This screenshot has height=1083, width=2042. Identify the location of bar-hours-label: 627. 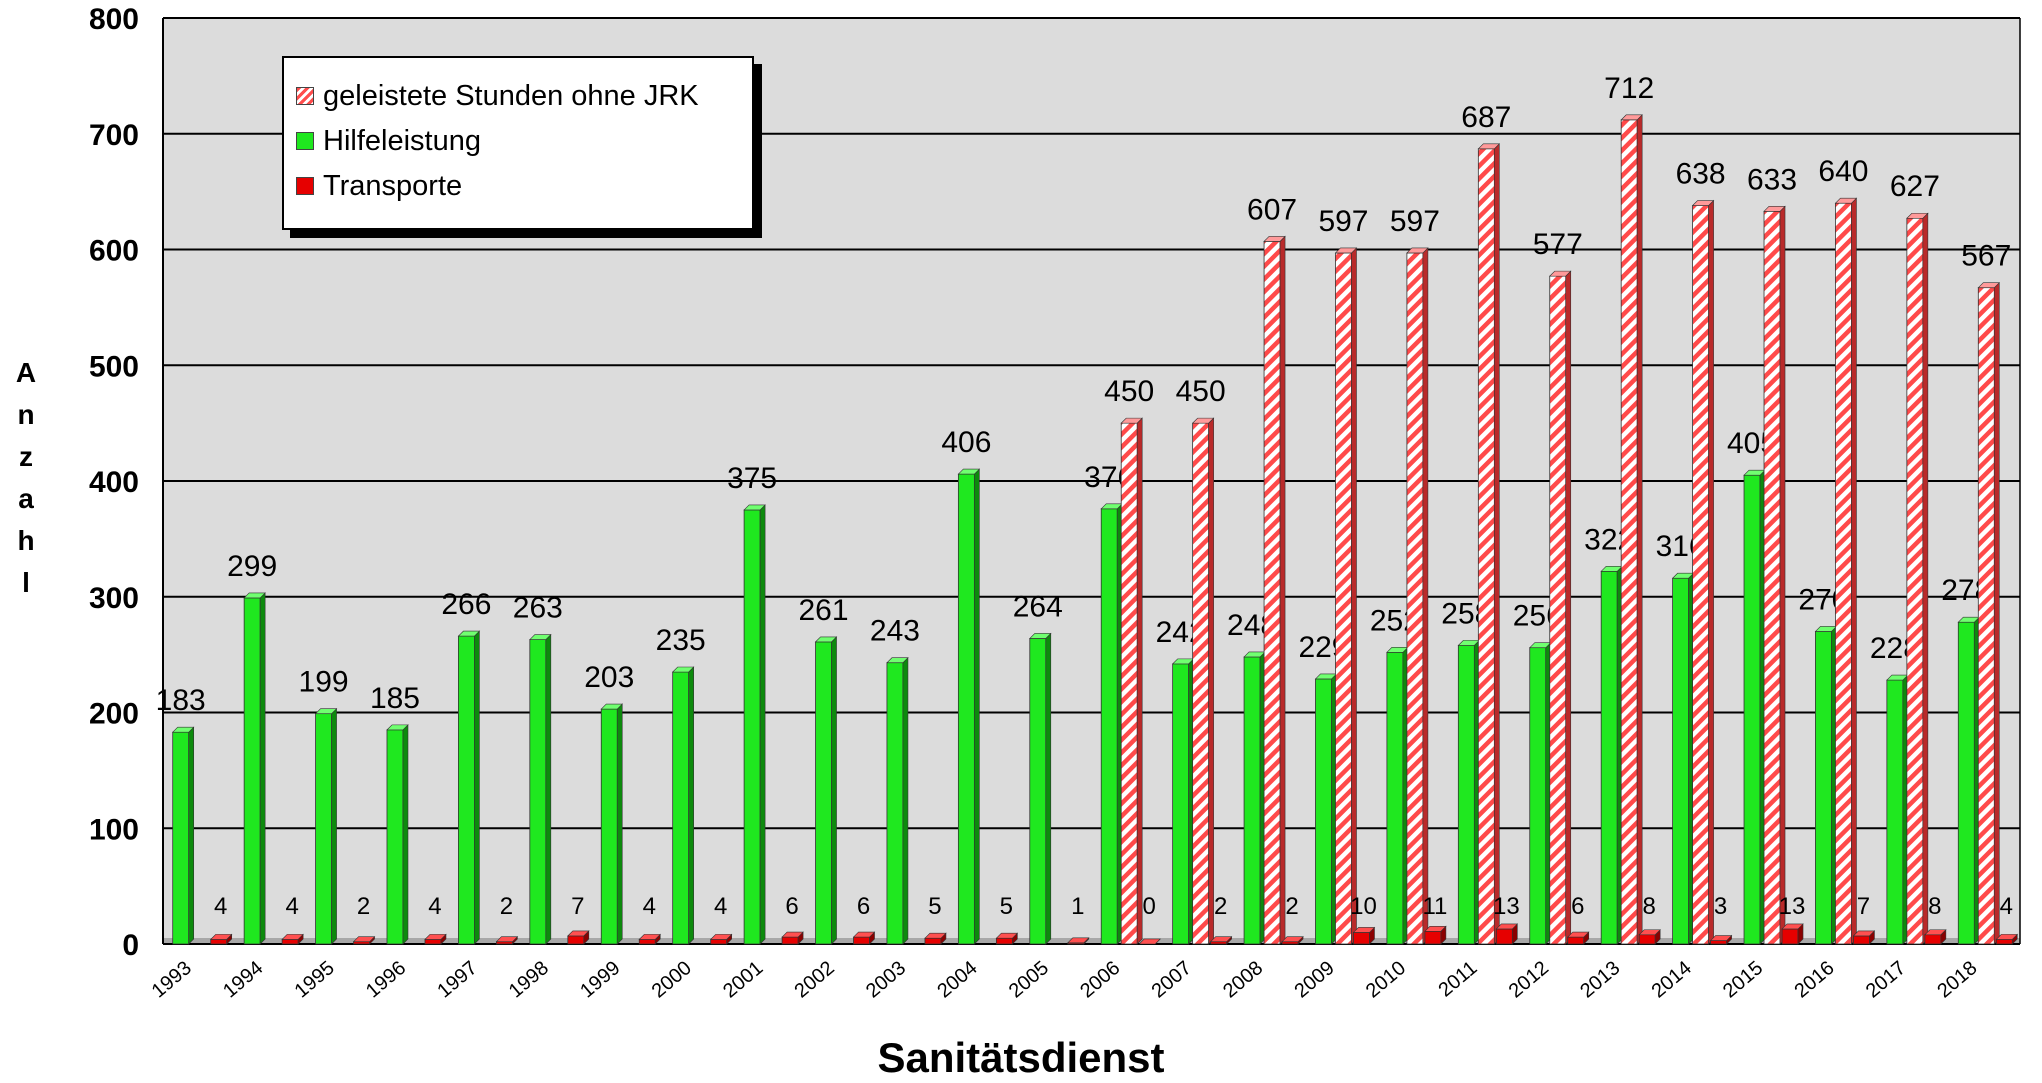
(1915, 186).